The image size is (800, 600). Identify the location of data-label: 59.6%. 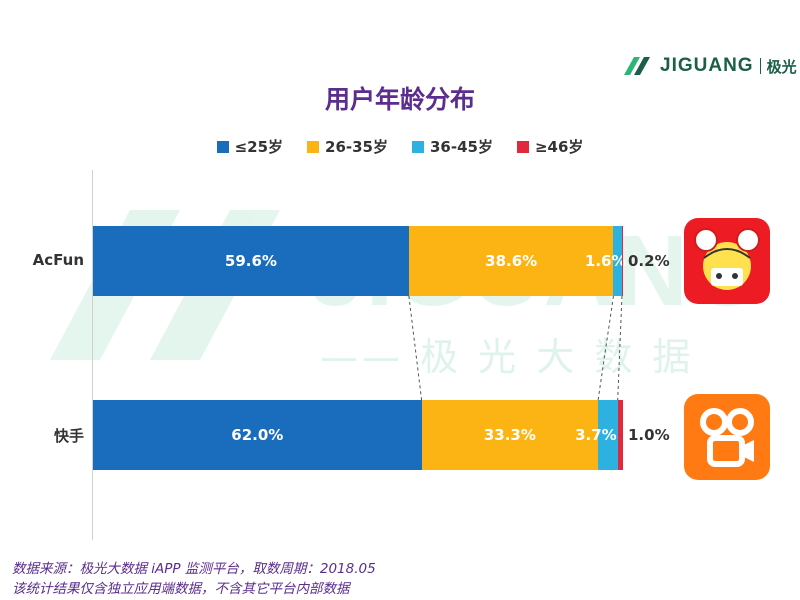
(250, 261).